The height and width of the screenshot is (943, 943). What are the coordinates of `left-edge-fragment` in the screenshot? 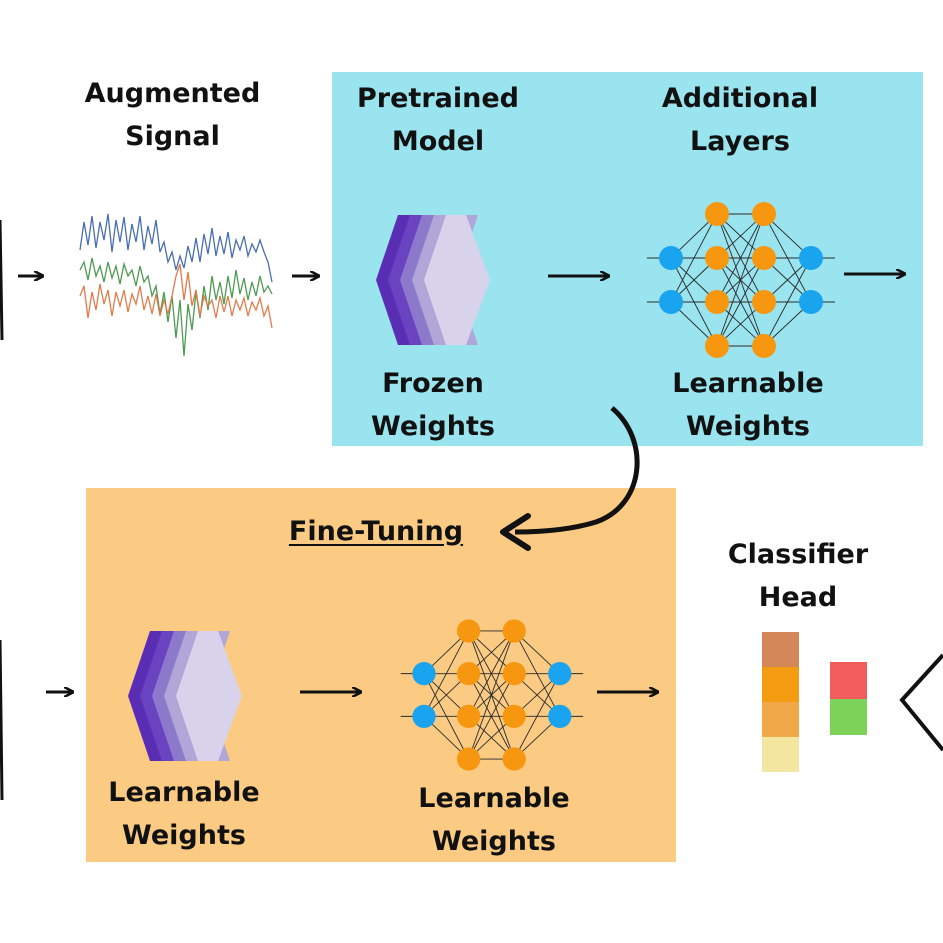 It's located at (2, 510).